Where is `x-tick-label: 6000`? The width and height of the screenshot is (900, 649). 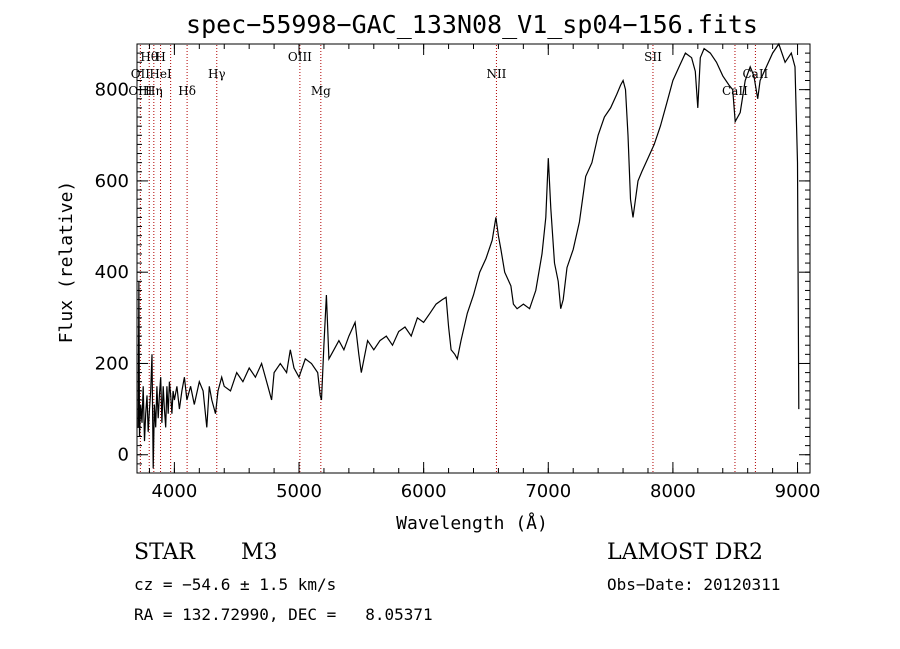 x-tick-label: 6000 is located at coordinates (424, 491).